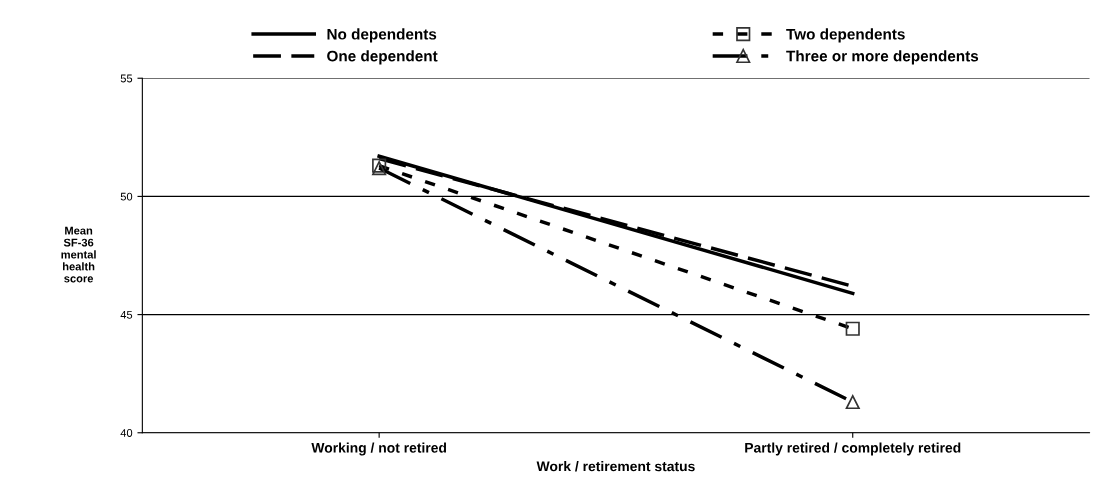  I want to click on legend-label: Three or more dependents, so click(882, 57).